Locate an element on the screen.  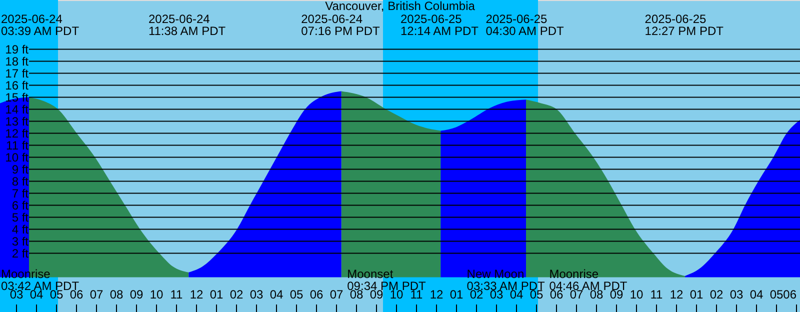
y-tick-label: 13 ft is located at coordinates (17, 121).